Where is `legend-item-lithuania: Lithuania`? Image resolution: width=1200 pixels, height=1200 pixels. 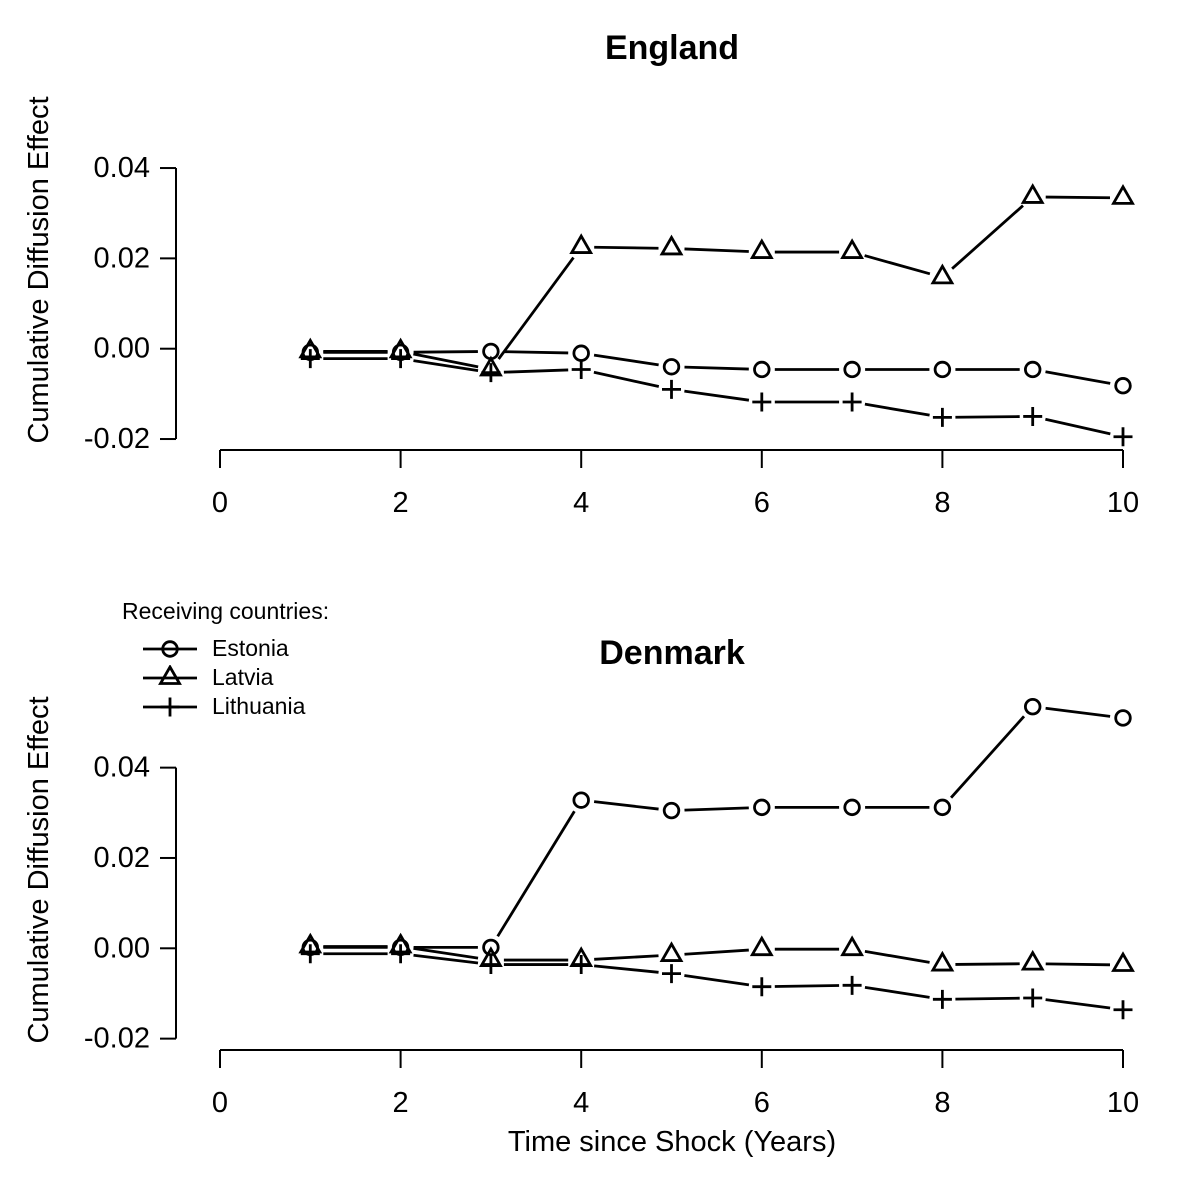 legend-item-lithuania: Lithuania is located at coordinates (225, 706).